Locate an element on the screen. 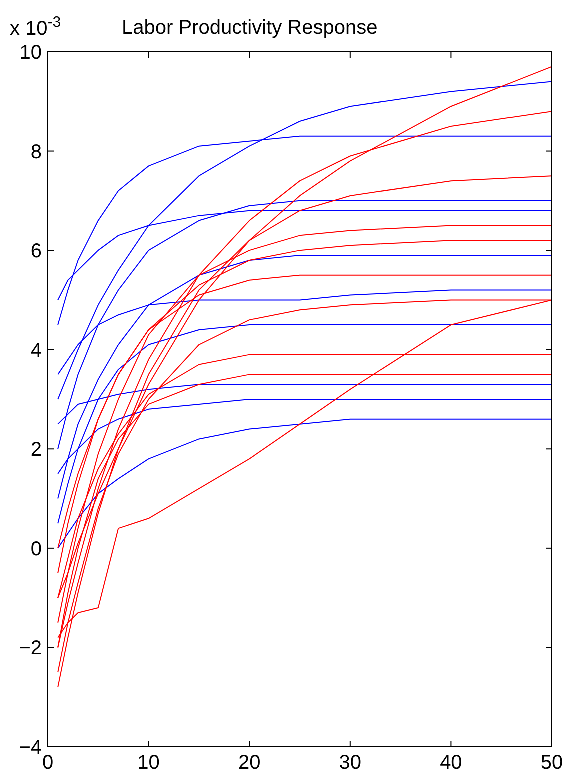  y-tick-label: −4 is located at coordinates (30, 748).